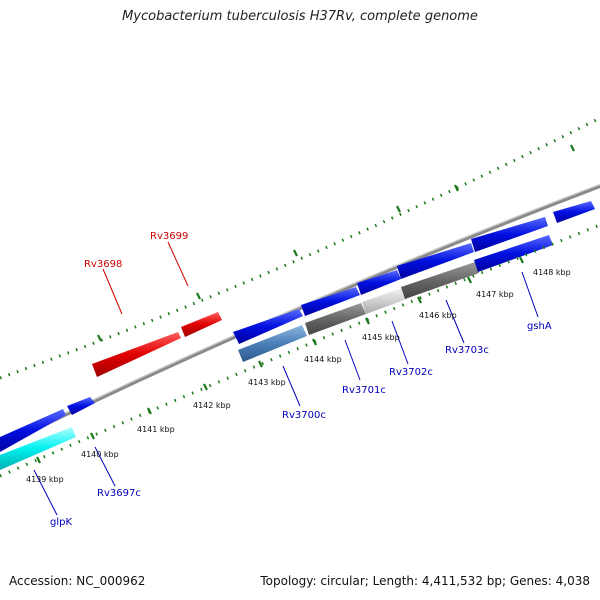 This screenshot has height=600, width=600. I want to click on gene-glpk, so click(38, 448).